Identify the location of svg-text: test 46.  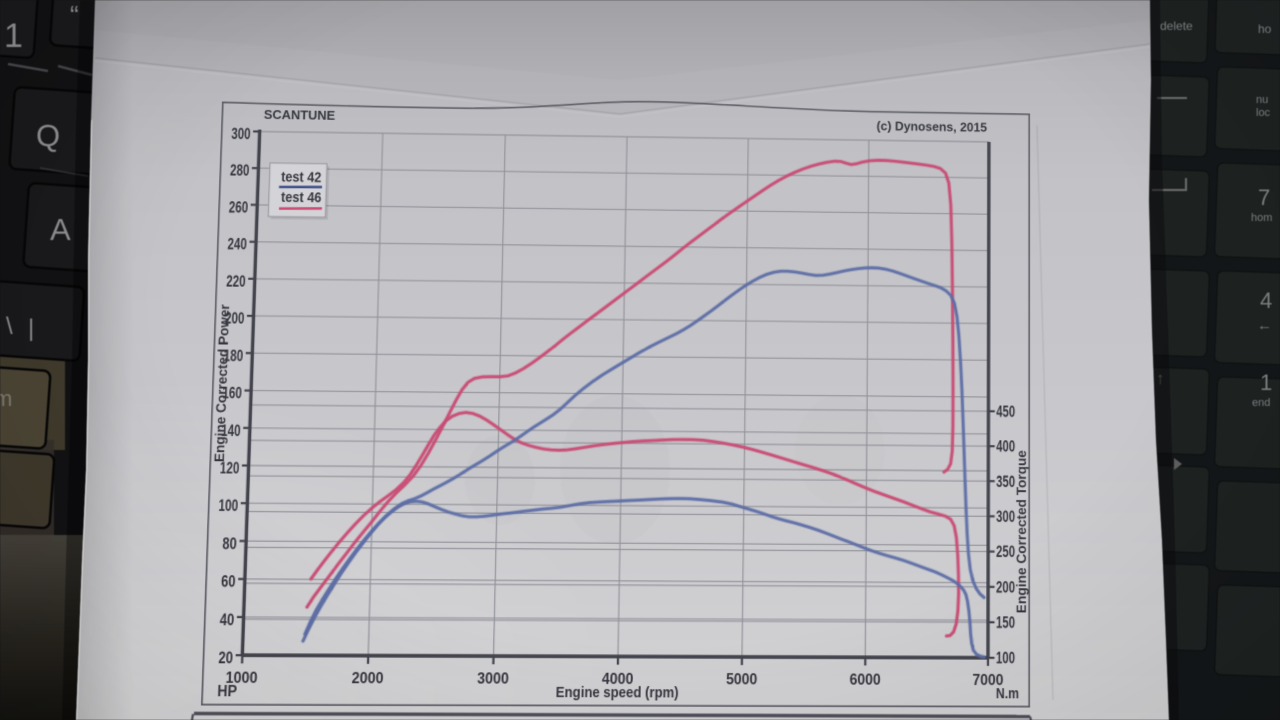
(301, 197).